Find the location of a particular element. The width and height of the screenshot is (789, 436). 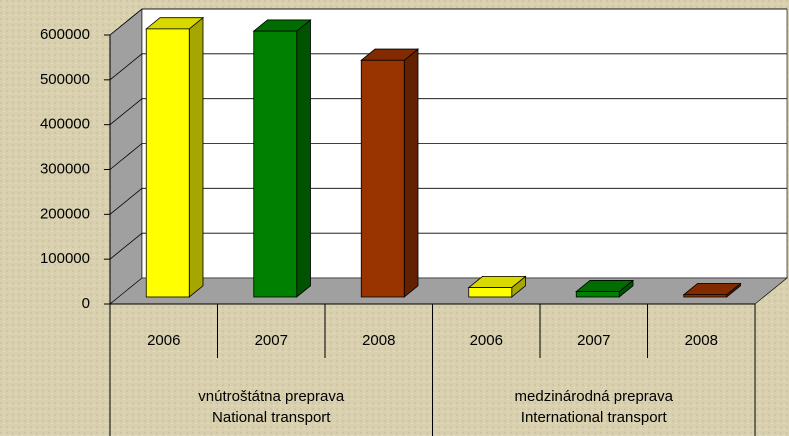

floor is located at coordinates (448, 291).